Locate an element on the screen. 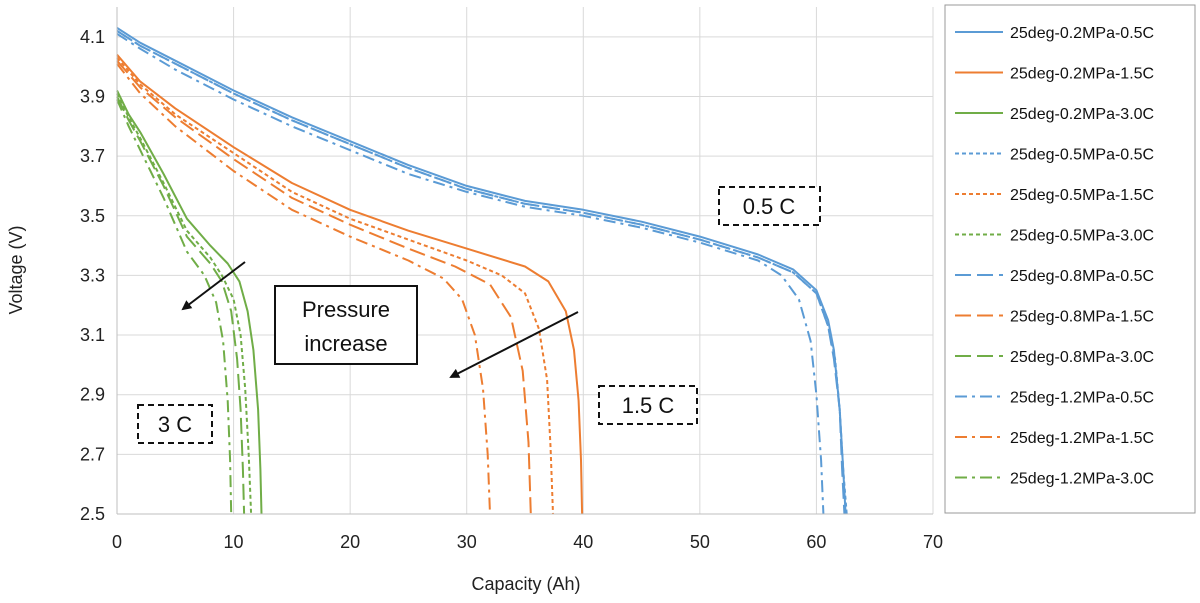 The height and width of the screenshot is (603, 1200). legend-label-11: 25deg-1.2MPa-3.0C is located at coordinates (1082, 479).